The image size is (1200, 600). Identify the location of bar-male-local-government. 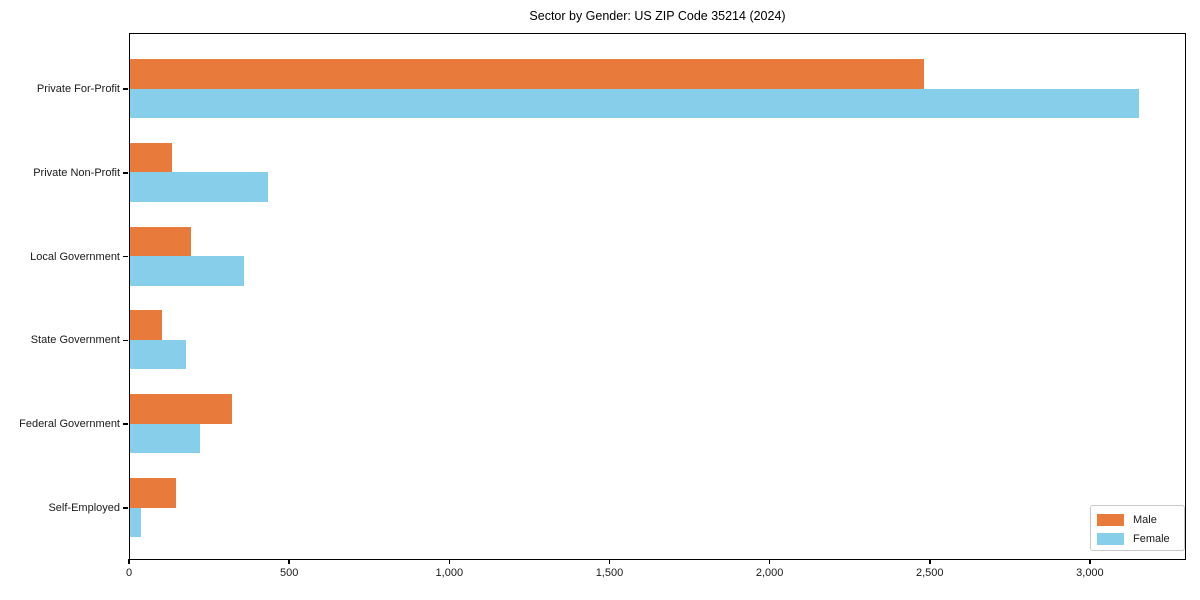
(160, 241).